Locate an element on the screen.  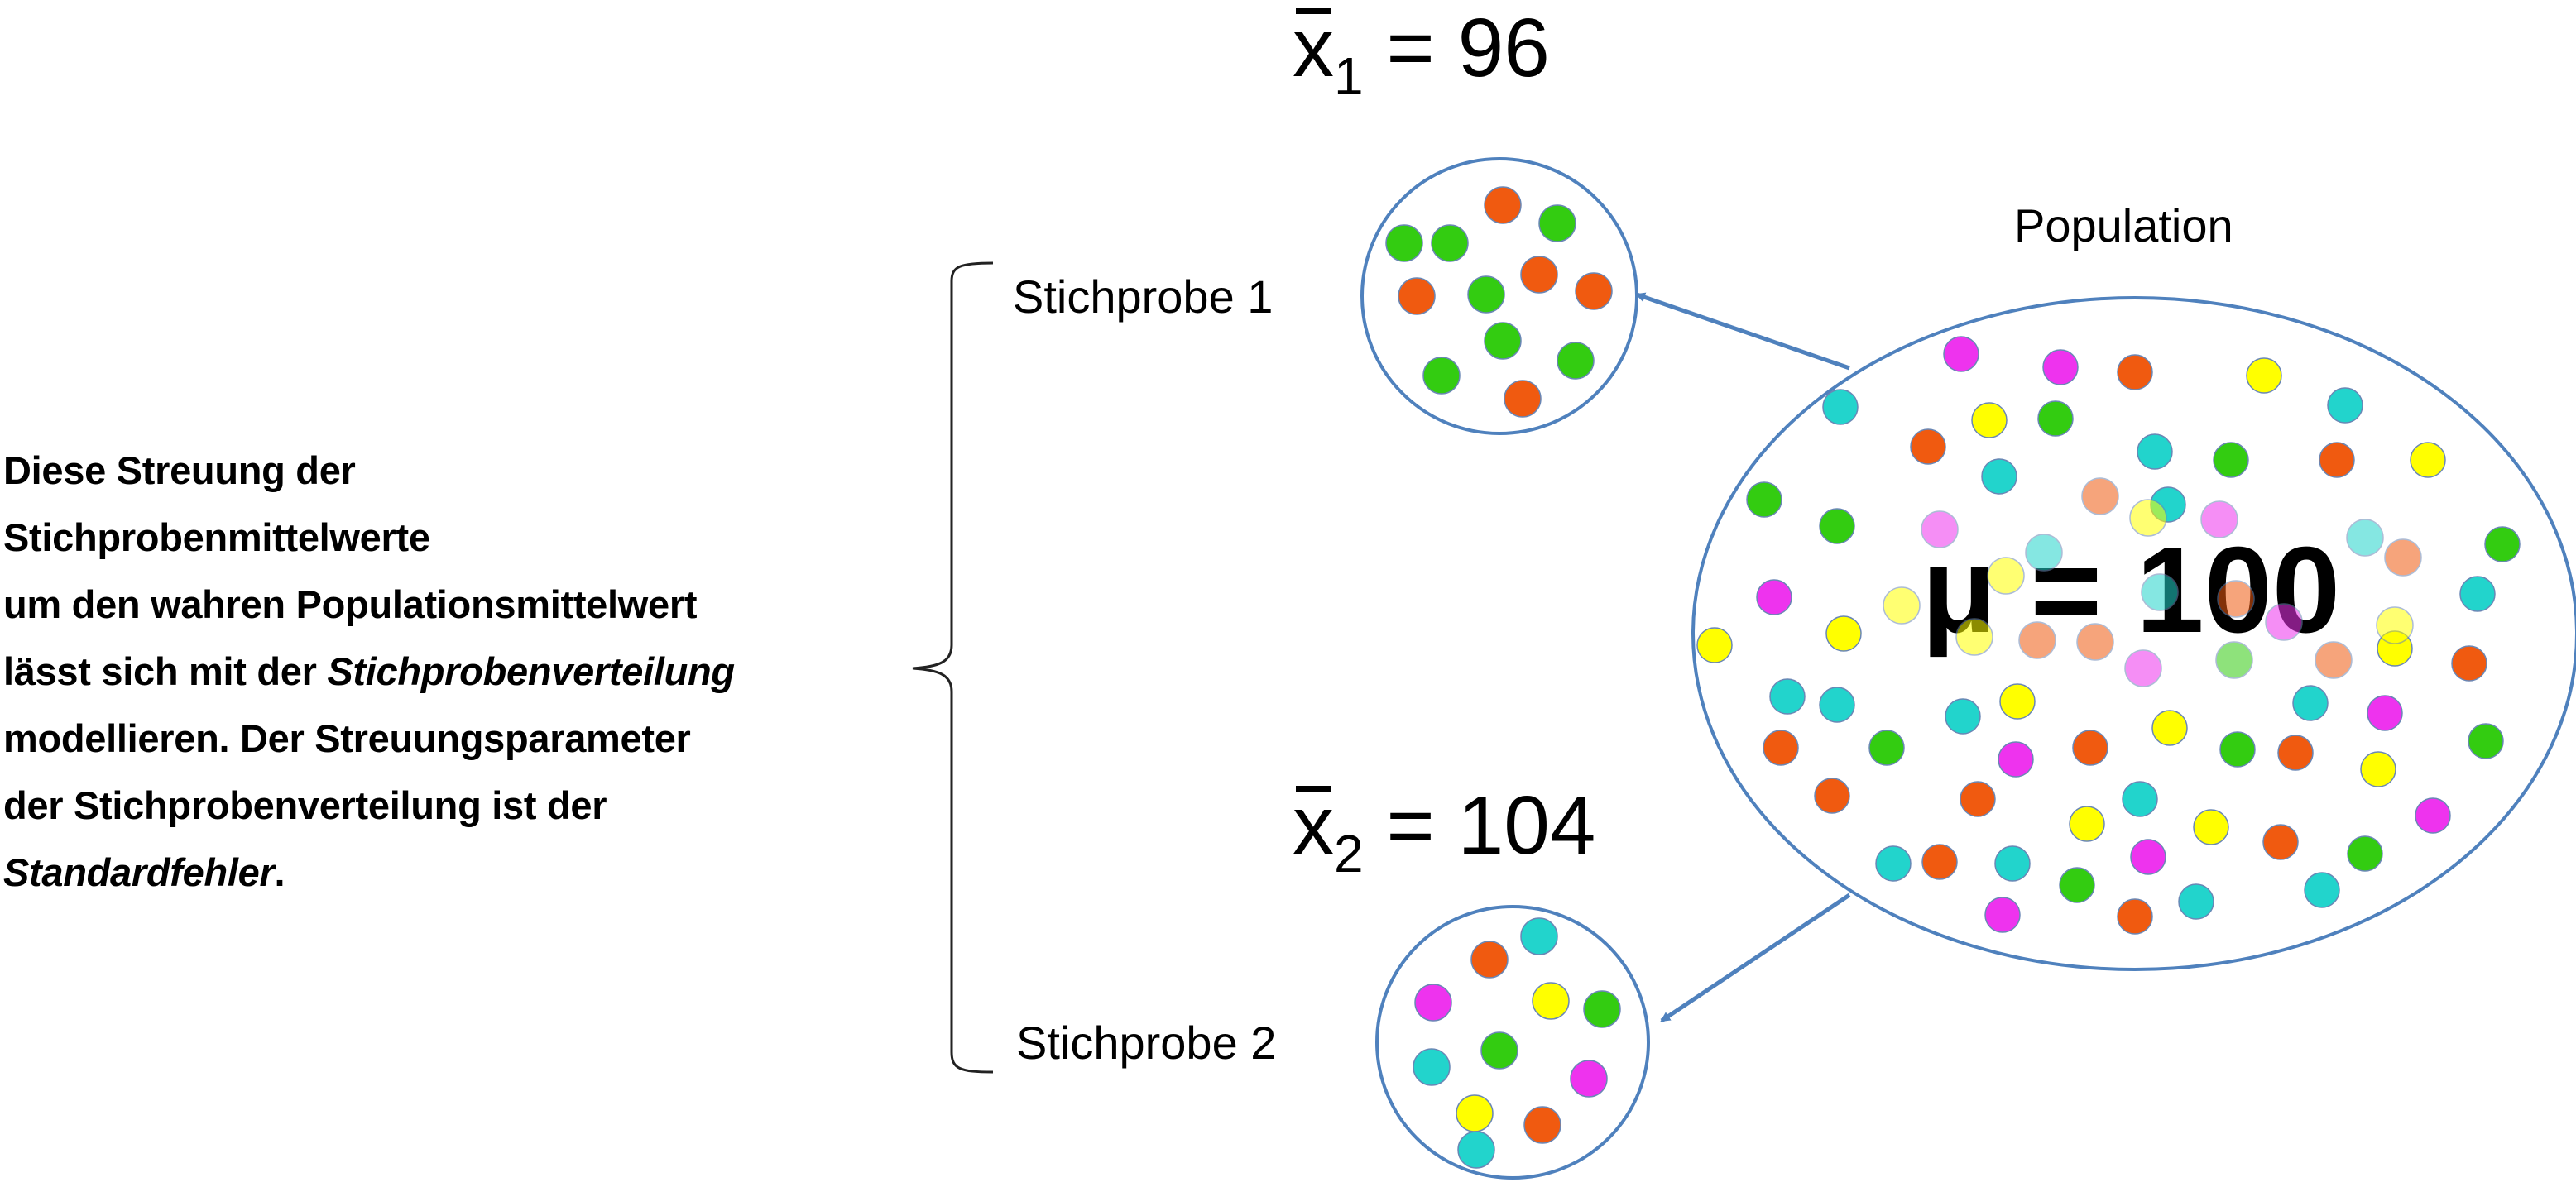
sample-1-mean: x1 = 96 is located at coordinates (1422, 55).